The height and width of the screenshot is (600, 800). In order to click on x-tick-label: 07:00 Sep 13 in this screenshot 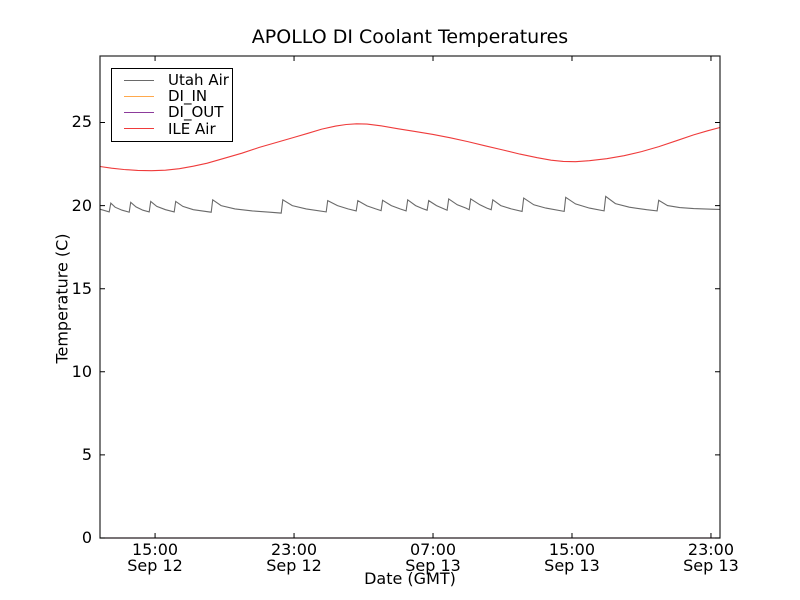, I will do `click(433, 557)`.